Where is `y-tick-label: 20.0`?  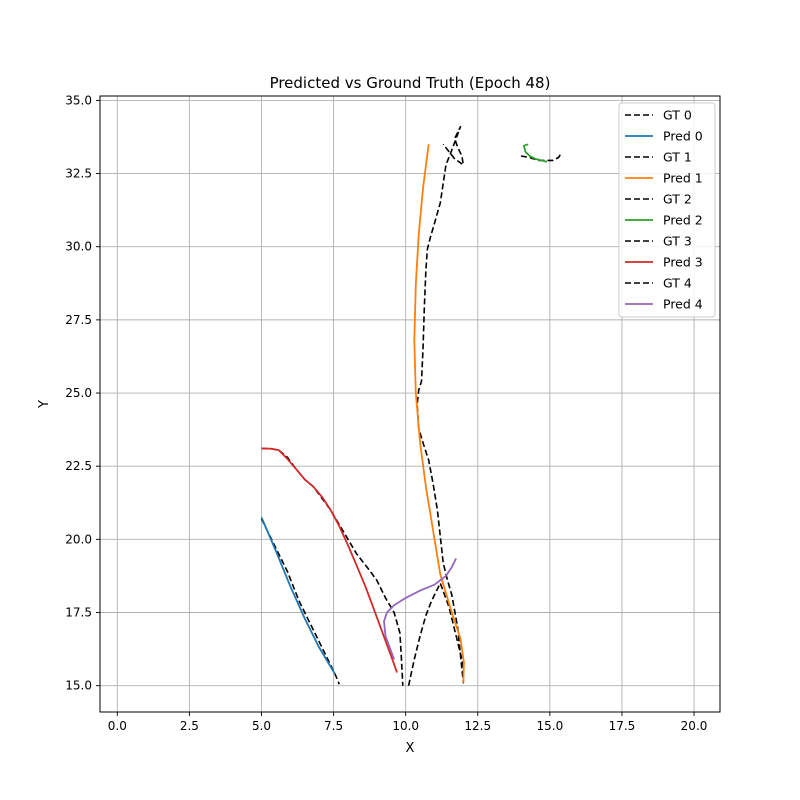
y-tick-label: 20.0 is located at coordinates (78, 539).